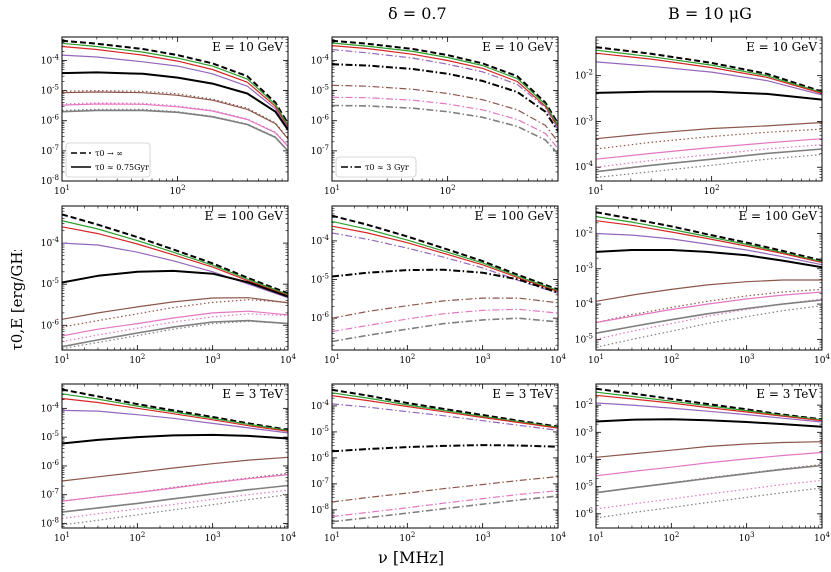 This screenshot has width=831, height=572. I want to click on legend-box, so click(108, 160).